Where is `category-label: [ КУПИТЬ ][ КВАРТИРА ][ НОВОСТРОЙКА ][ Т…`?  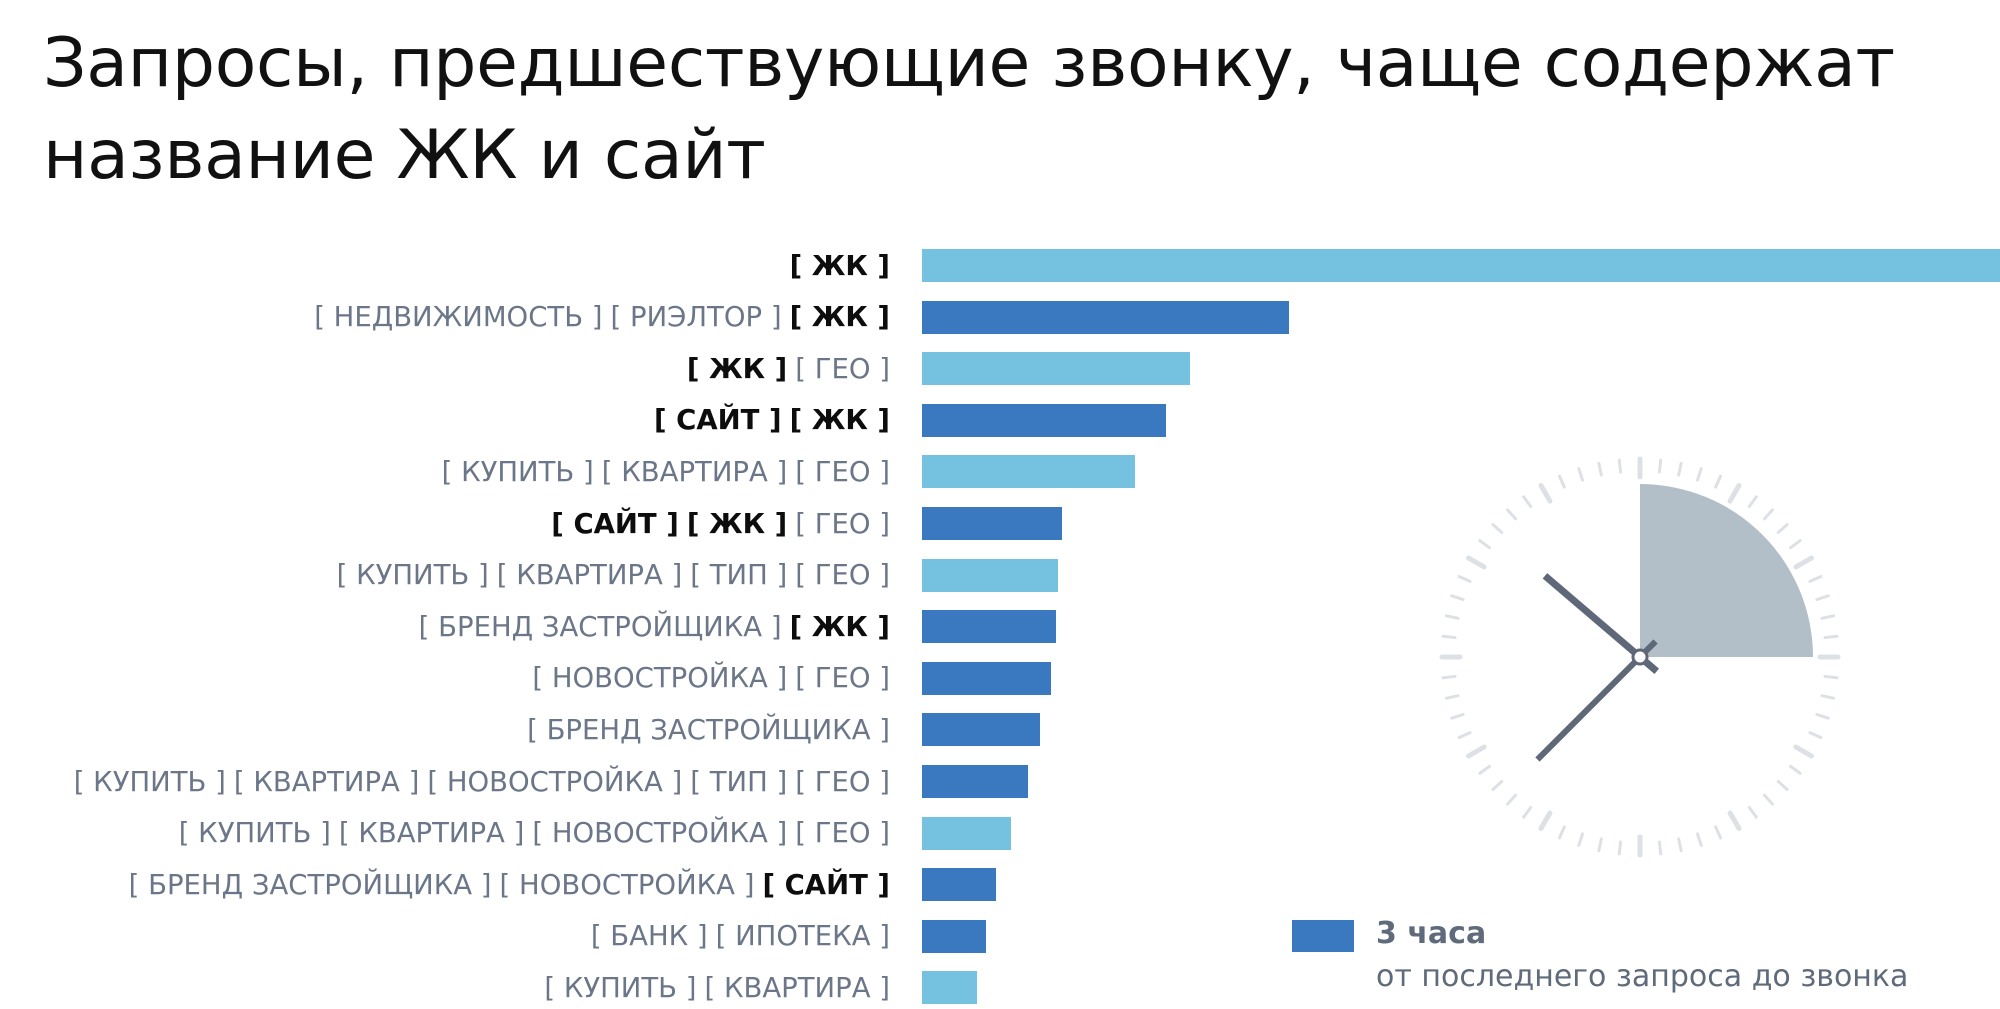
category-label: [ КУПИТЬ ][ КВАРТИРА ][ НОВОСТРОЙКА ][ Т… is located at coordinates (482, 782).